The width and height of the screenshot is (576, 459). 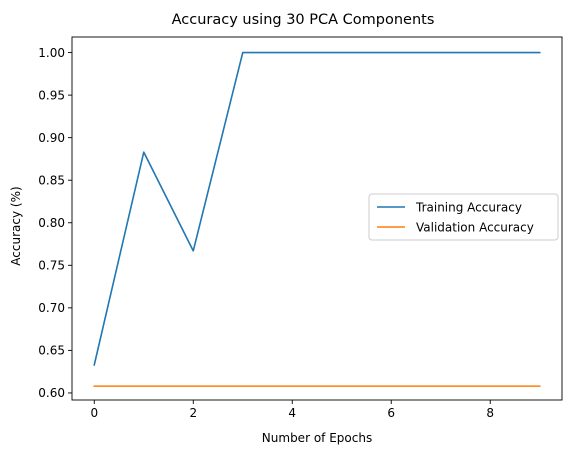 What do you see at coordinates (292, 413) in the screenshot?
I see `x-tick-label: 4` at bounding box center [292, 413].